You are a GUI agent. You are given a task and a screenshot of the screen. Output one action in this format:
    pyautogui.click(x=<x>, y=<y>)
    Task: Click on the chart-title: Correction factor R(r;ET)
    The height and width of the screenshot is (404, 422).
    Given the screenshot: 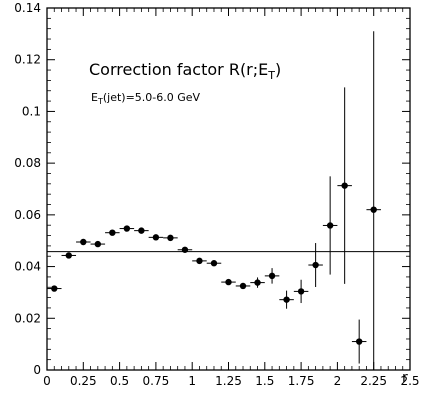 What is the action you would take?
    pyautogui.click(x=185, y=71)
    